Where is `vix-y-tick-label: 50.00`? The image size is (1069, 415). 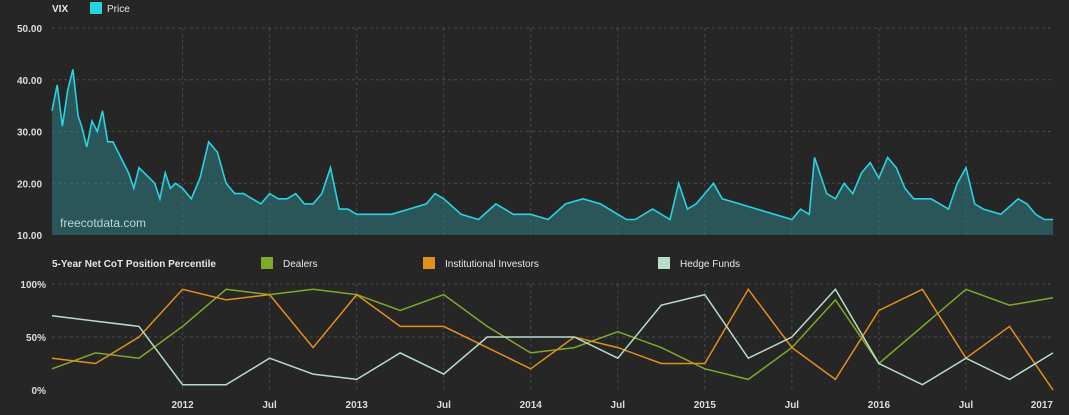 vix-y-tick-label: 50.00 is located at coordinates (29, 29).